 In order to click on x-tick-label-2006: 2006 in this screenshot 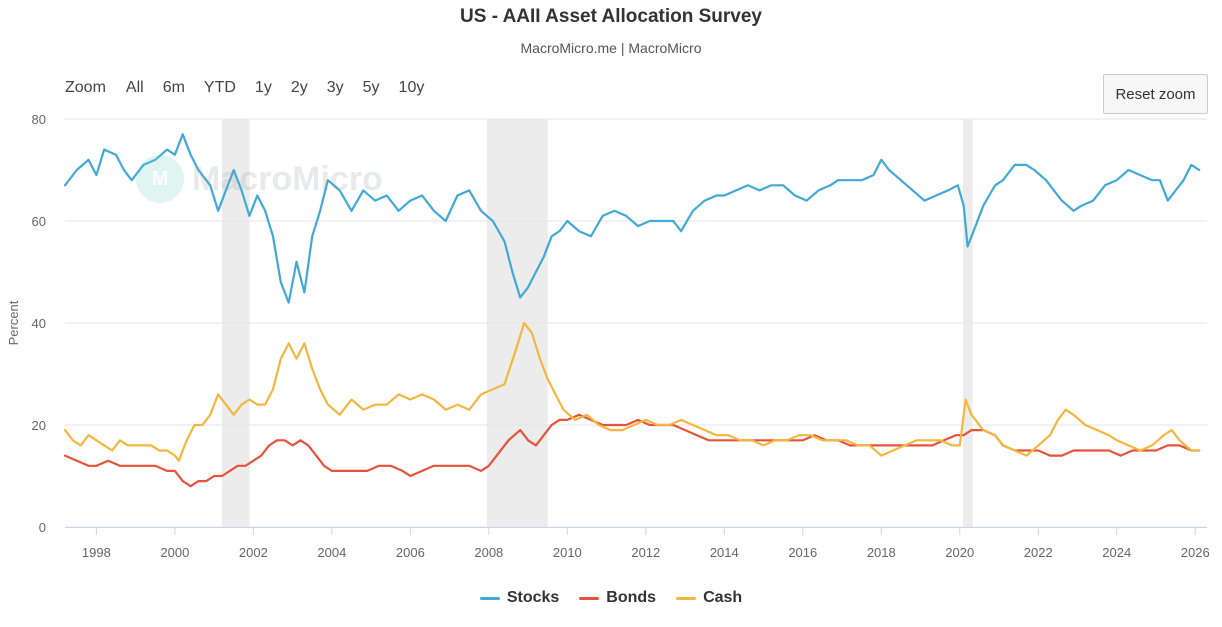, I will do `click(410, 552)`.